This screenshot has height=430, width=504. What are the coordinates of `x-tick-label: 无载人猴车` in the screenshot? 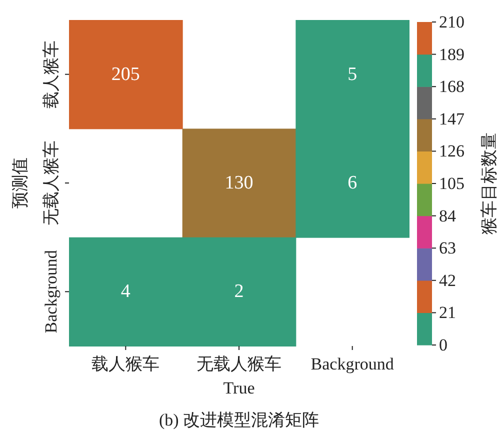 It's located at (239, 364).